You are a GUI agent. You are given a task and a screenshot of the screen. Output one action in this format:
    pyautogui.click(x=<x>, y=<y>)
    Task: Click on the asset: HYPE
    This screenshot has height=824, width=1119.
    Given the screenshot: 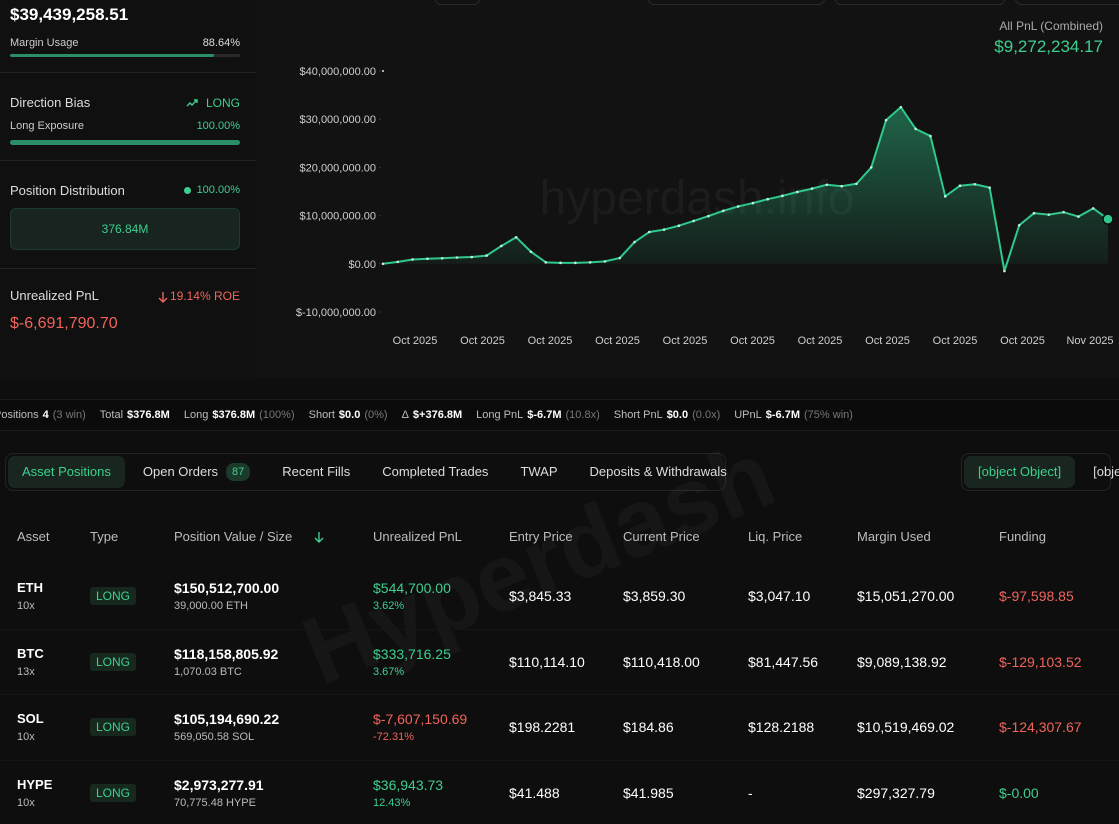 What is the action you would take?
    pyautogui.click(x=35, y=785)
    